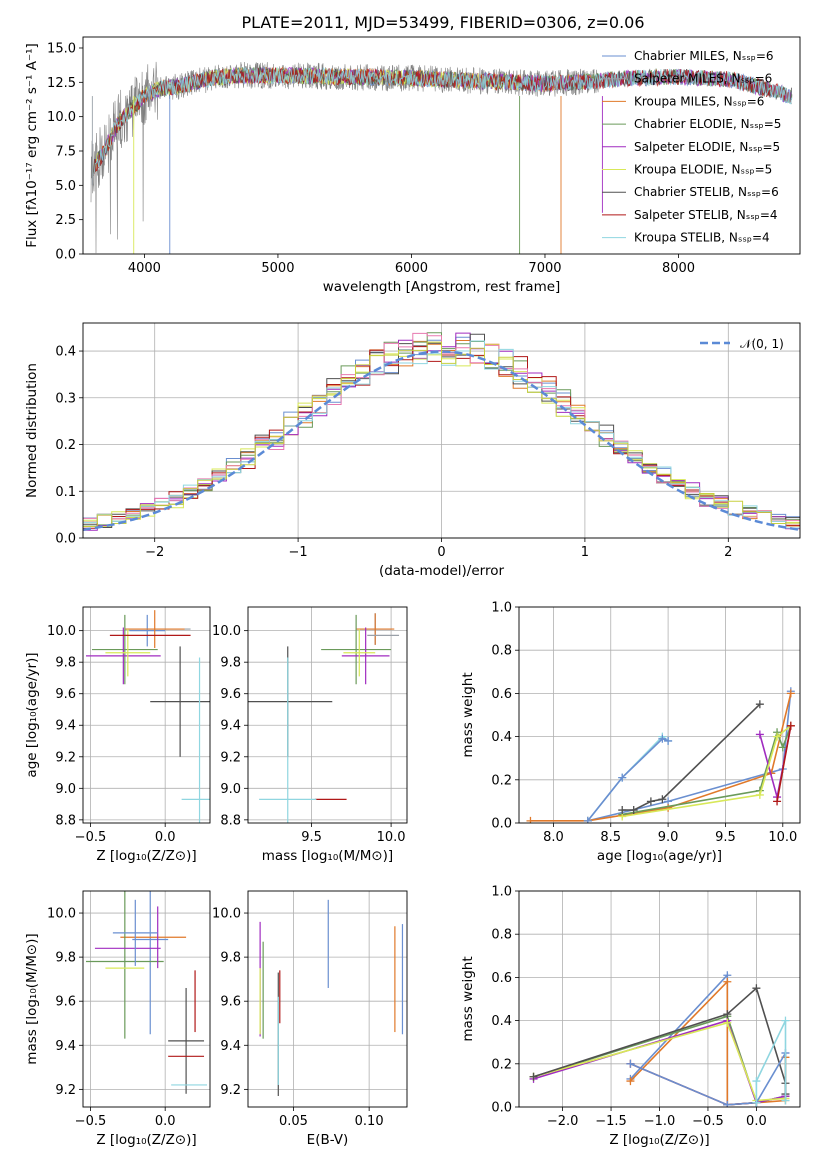 Image resolution: width=819 pixels, height=1170 pixels. I want to click on x-axis-label: (data-model)/error, so click(442, 571).